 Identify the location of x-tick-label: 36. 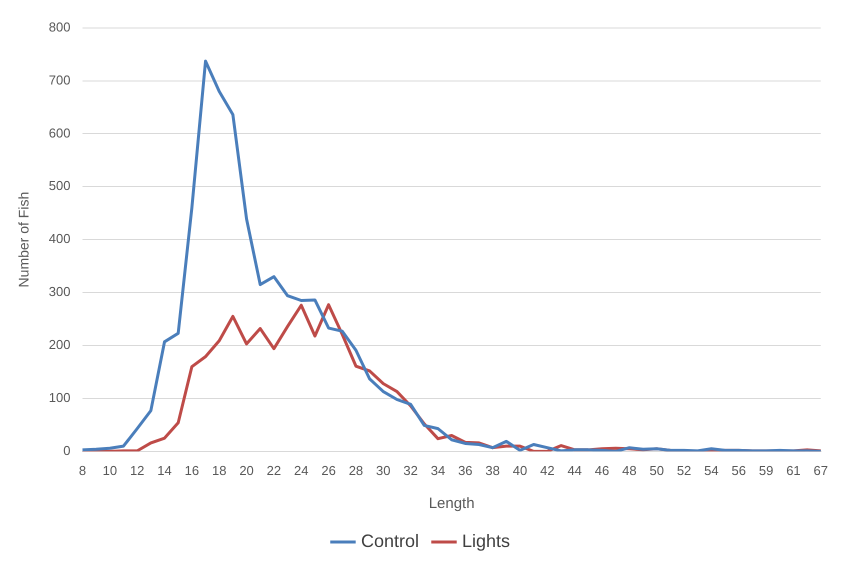
(465, 470).